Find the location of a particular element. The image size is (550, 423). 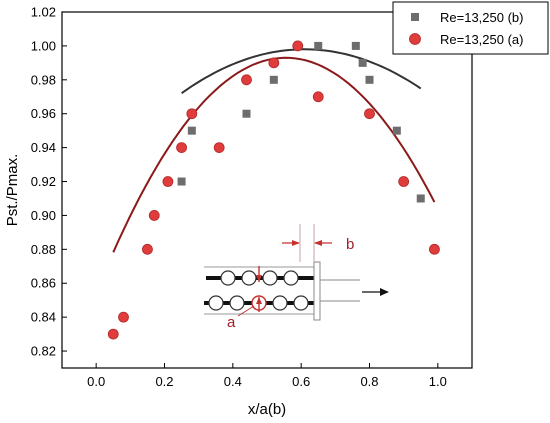

probe-marker-bottom-head is located at coordinates (259, 300).